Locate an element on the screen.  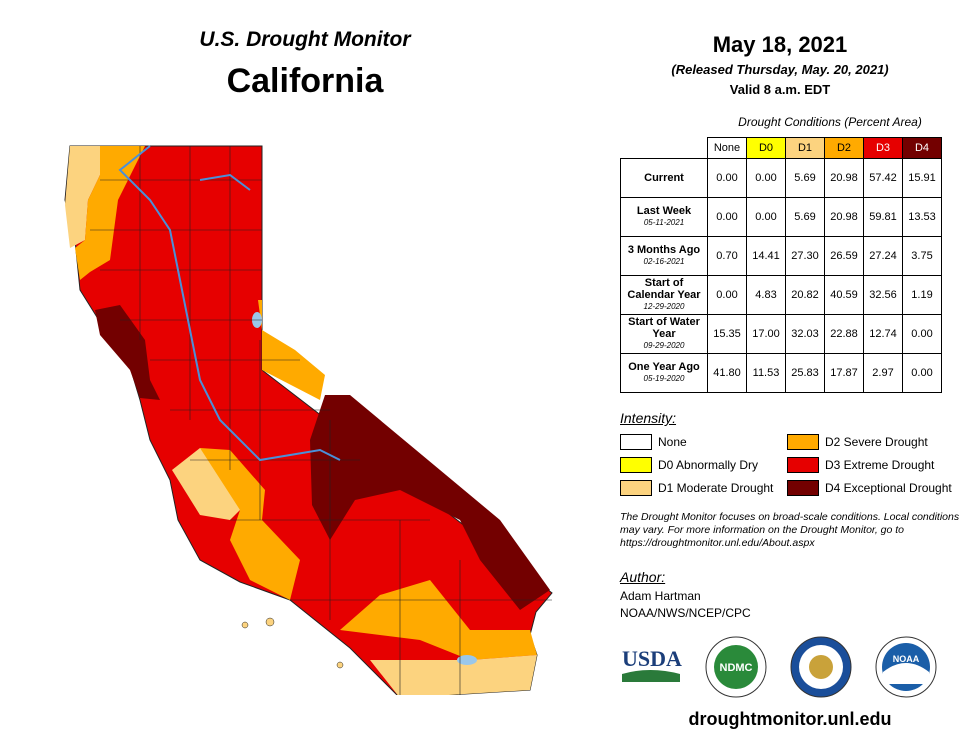
legend-label: D0 Abnormally Dry is located at coordinates (708, 465).